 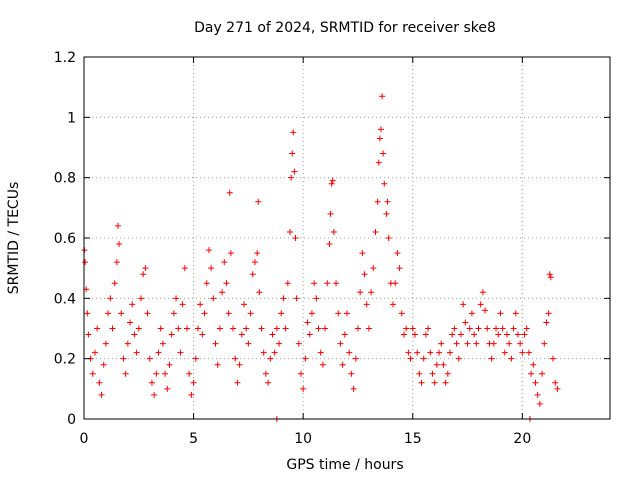 What do you see at coordinates (84, 439) in the screenshot?
I see `x-tick-label: 0` at bounding box center [84, 439].